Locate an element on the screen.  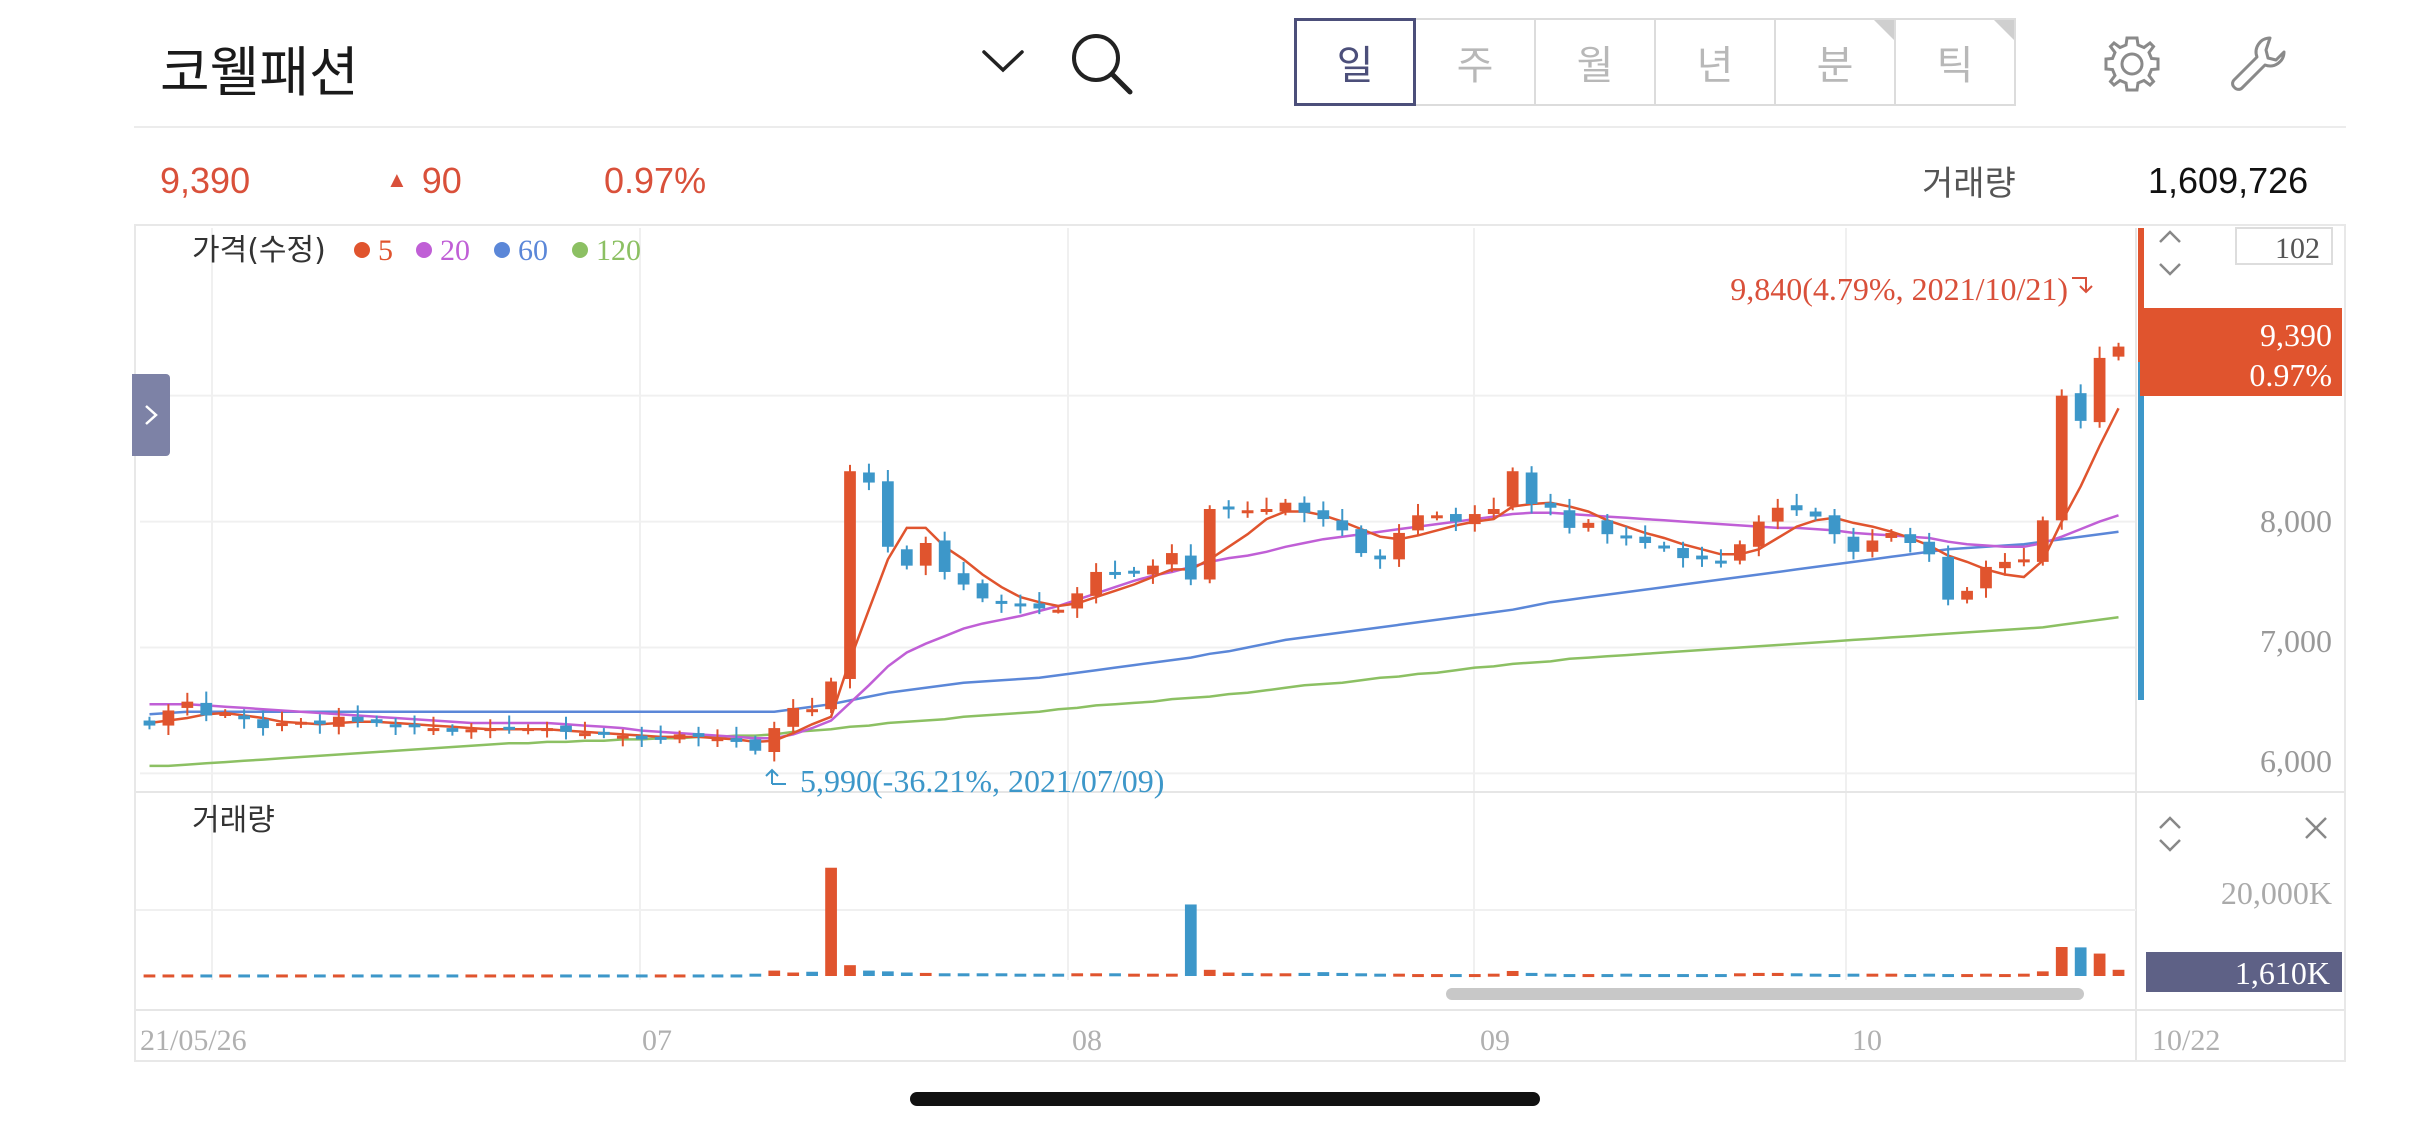
period-tabs: 일 주 월 년 분 틱 is located at coordinates (1655, 64).